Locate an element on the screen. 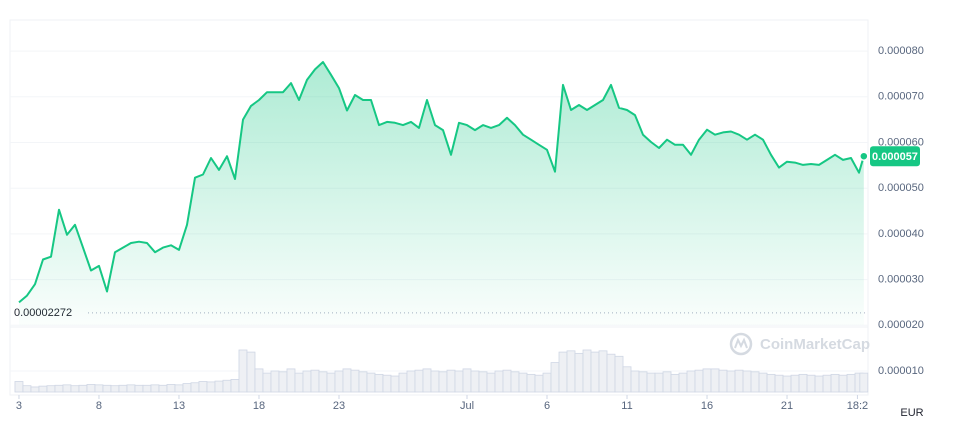  current-price-label: 0.000057 is located at coordinates (895, 157).